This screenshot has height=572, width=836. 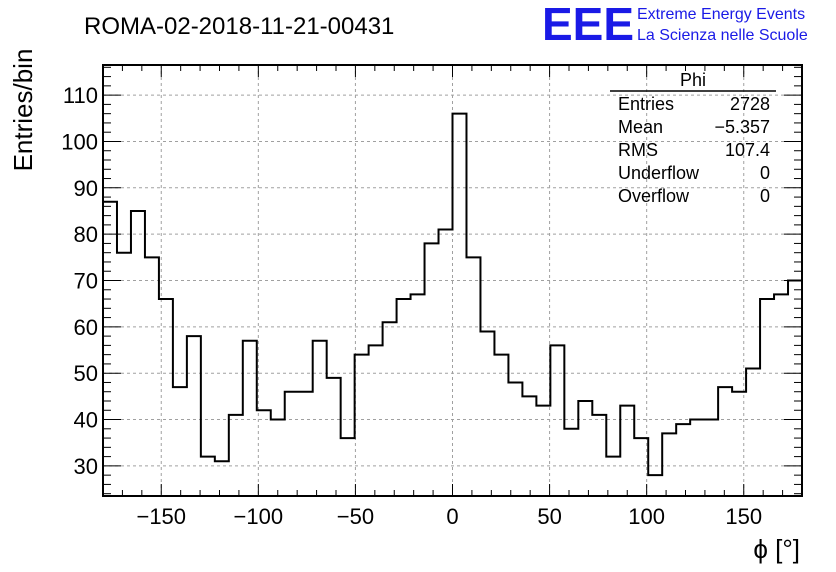 What do you see at coordinates (659, 173) in the screenshot?
I see `stats-label: Underflow` at bounding box center [659, 173].